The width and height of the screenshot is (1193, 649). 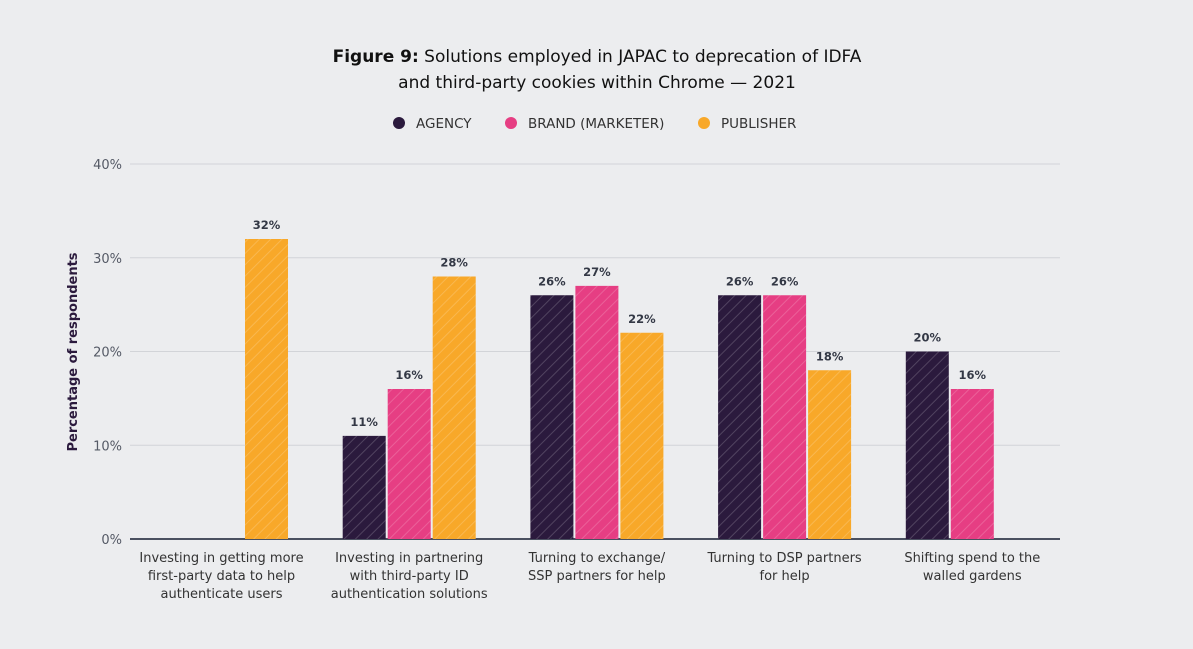 What do you see at coordinates (409, 576) in the screenshot?
I see `x-tick-label: with third-party ID` at bounding box center [409, 576].